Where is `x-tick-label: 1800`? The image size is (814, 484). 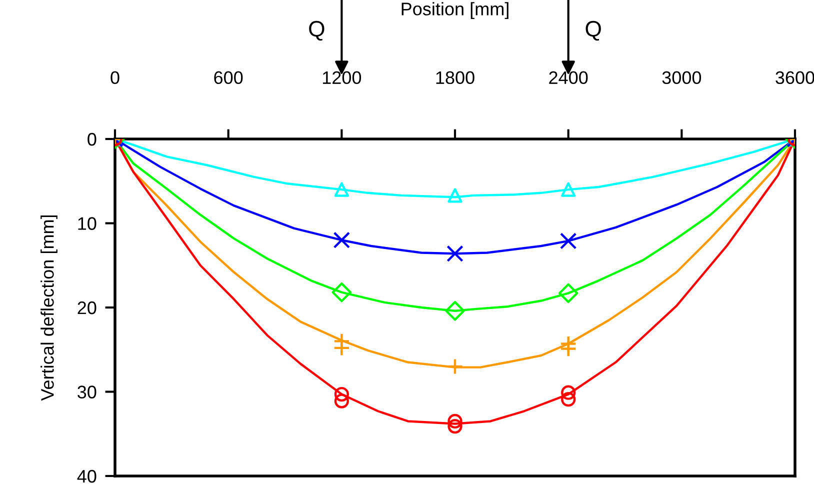
x-tick-label: 1800 is located at coordinates (455, 77).